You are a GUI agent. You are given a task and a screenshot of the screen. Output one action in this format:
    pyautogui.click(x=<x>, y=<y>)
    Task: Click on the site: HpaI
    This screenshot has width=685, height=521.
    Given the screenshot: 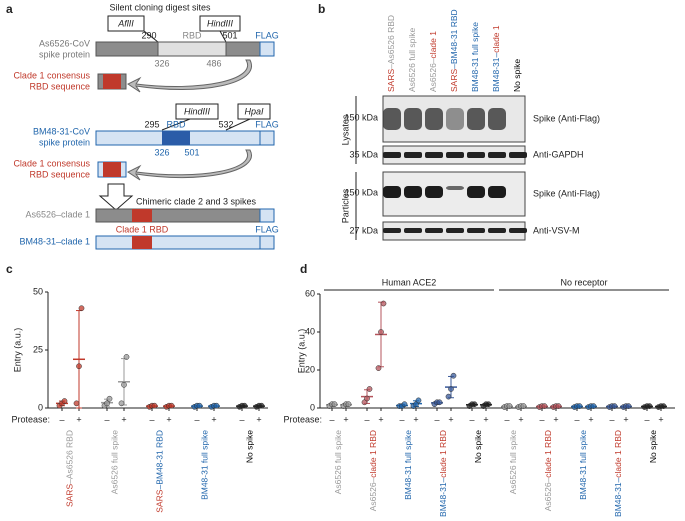 What is the action you would take?
    pyautogui.click(x=254, y=111)
    